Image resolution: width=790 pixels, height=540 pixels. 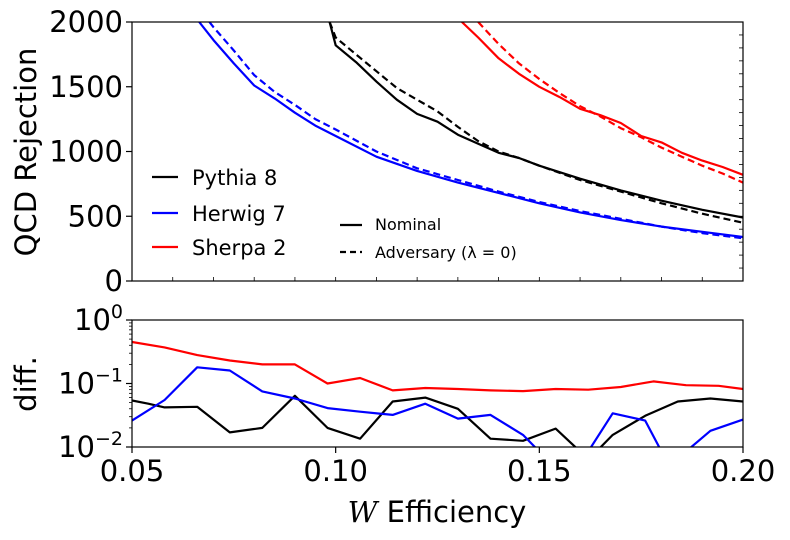 I want to click on legend-label-sherpa: Sherpa 2, so click(x=239, y=248).